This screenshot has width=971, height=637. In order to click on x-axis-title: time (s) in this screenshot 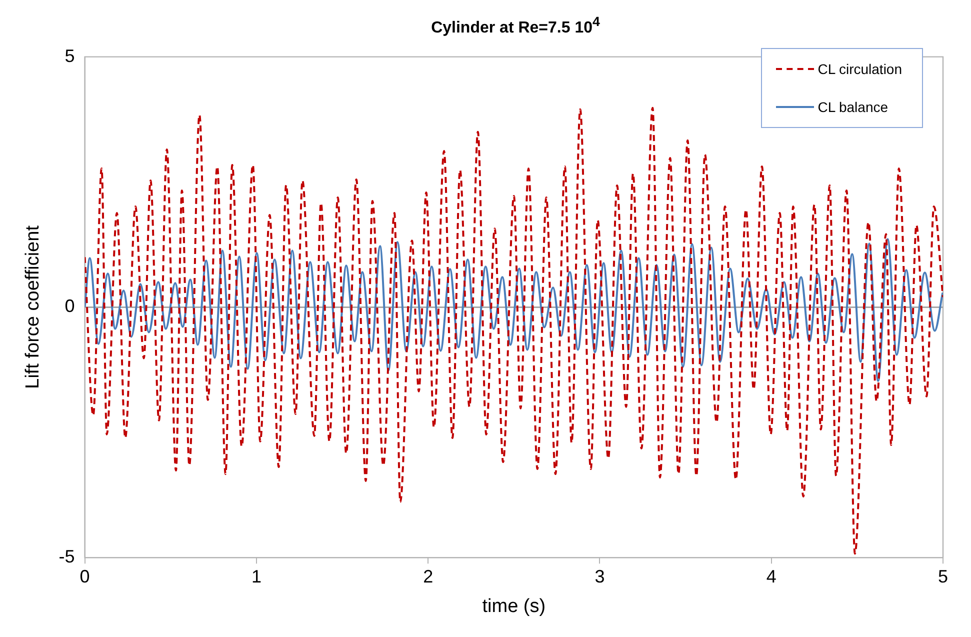, I will do `click(514, 606)`.